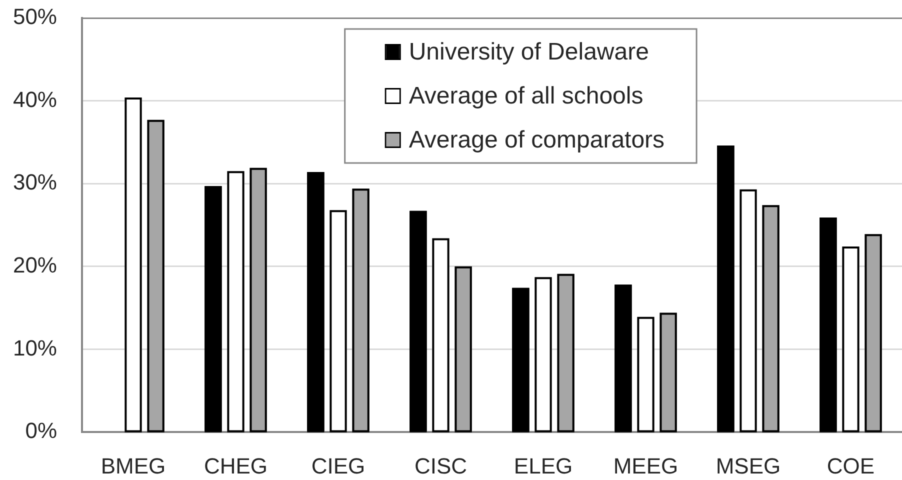 The image size is (902, 480). I want to click on x-tick-label: MEEG, so click(645, 465).